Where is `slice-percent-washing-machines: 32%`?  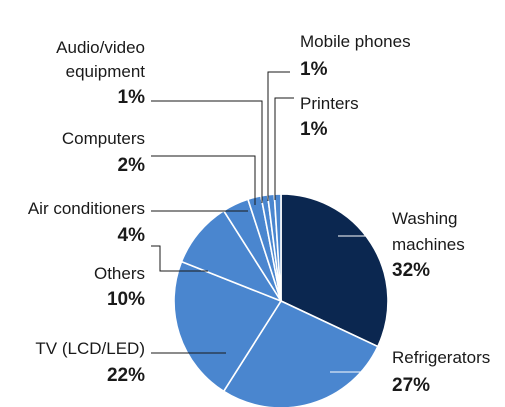
slice-percent-washing-machines: 32% is located at coordinates (411, 270).